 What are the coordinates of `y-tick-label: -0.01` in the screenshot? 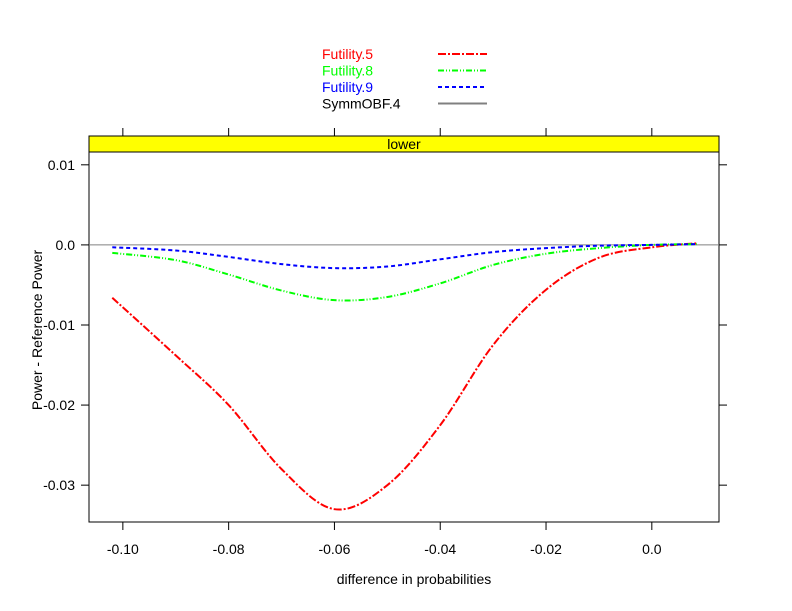 It's located at (59, 325).